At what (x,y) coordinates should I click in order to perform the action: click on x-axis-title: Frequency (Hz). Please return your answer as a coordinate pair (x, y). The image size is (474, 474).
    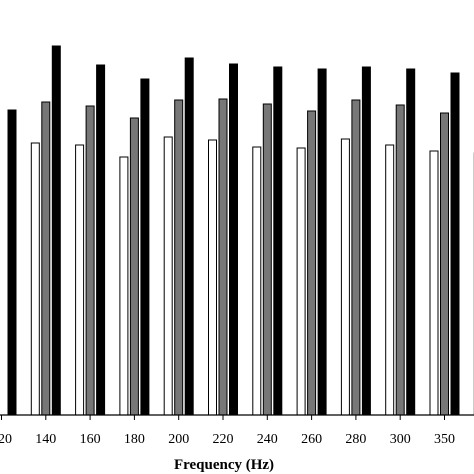
    Looking at the image, I should click on (224, 465).